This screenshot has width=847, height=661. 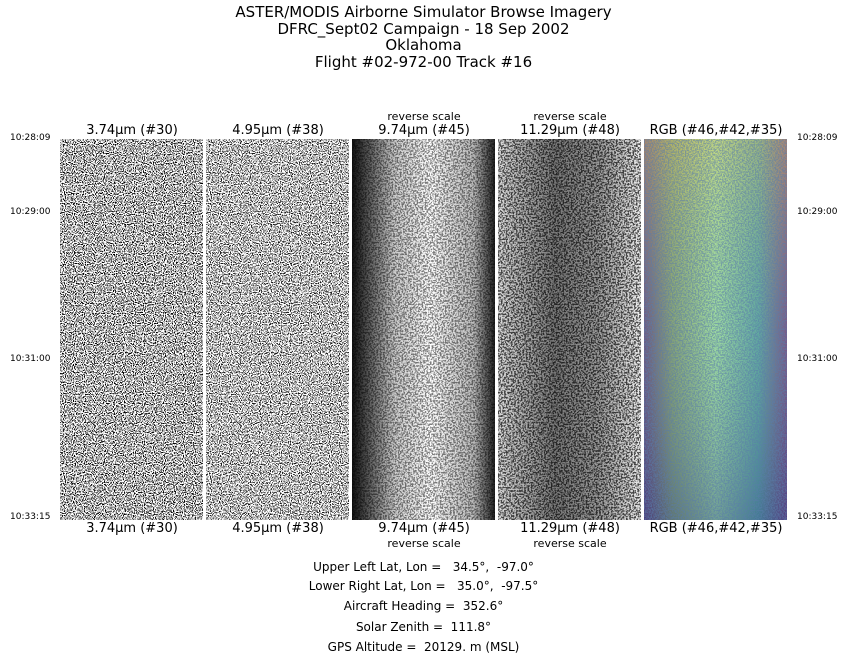 I want to click on panel-note-bottom-3: reverse scale, so click(x=424, y=543).